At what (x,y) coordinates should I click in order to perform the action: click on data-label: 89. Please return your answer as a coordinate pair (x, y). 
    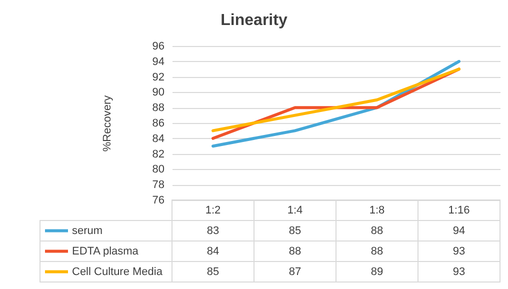
    Looking at the image, I should click on (377, 272).